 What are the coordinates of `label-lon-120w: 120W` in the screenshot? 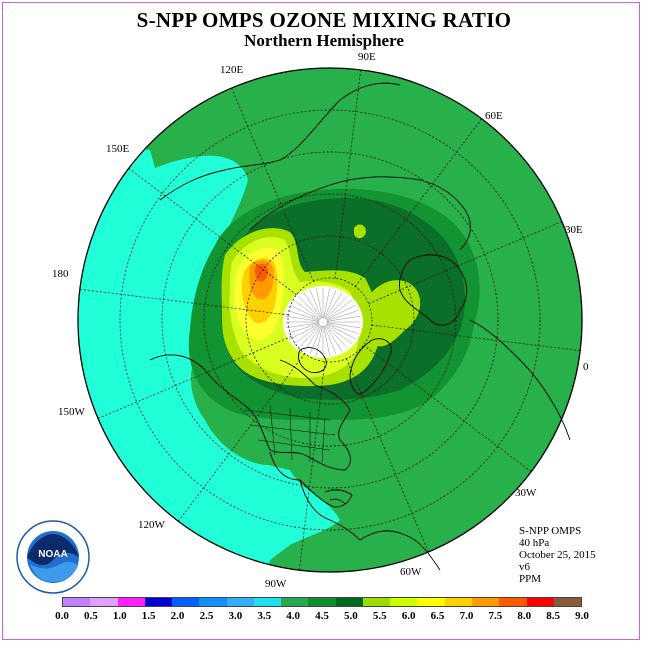 It's located at (151, 525).